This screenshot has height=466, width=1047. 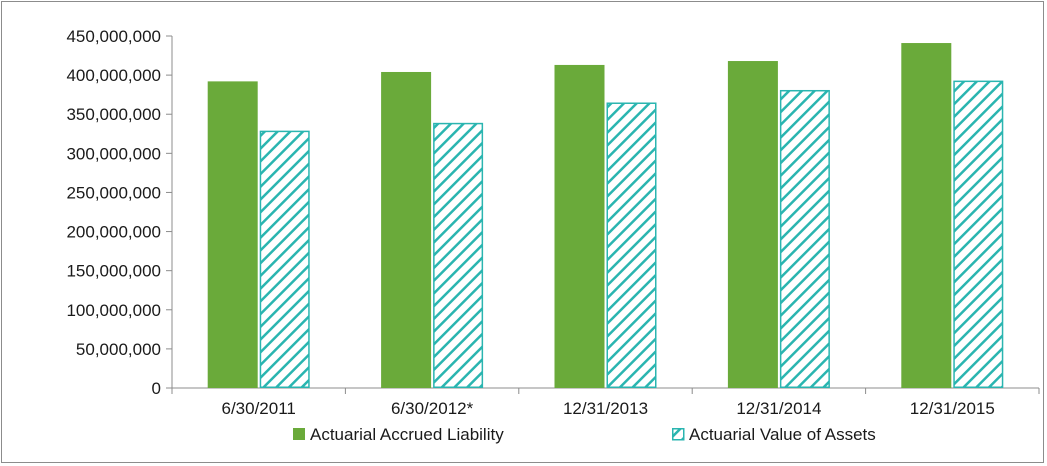 What do you see at coordinates (113, 114) in the screenshot?
I see `y-tick-label: 350,000,000` at bounding box center [113, 114].